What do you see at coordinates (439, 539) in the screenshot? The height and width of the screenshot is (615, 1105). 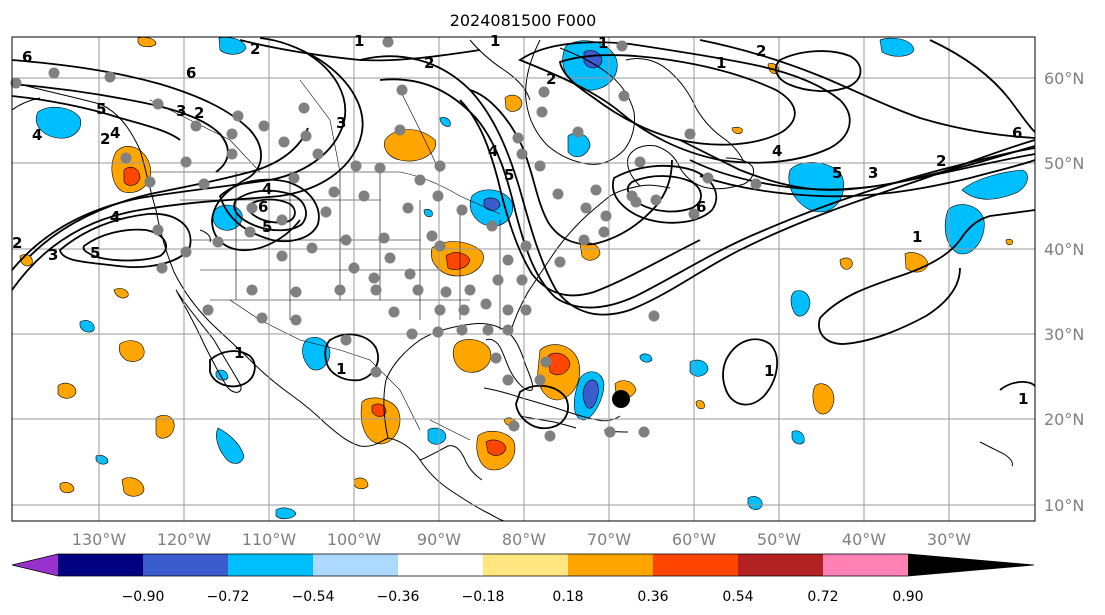 I see `lon-tick-label: 90°W` at bounding box center [439, 539].